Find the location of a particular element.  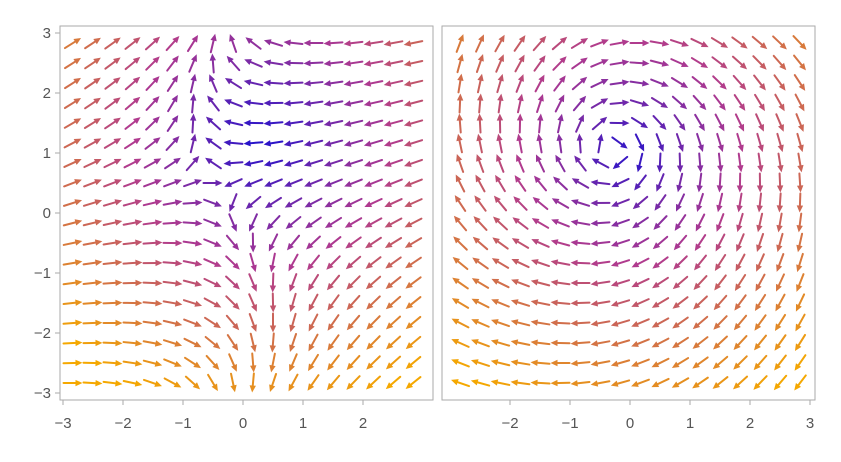

x-tick-label: 2 is located at coordinates (363, 423).